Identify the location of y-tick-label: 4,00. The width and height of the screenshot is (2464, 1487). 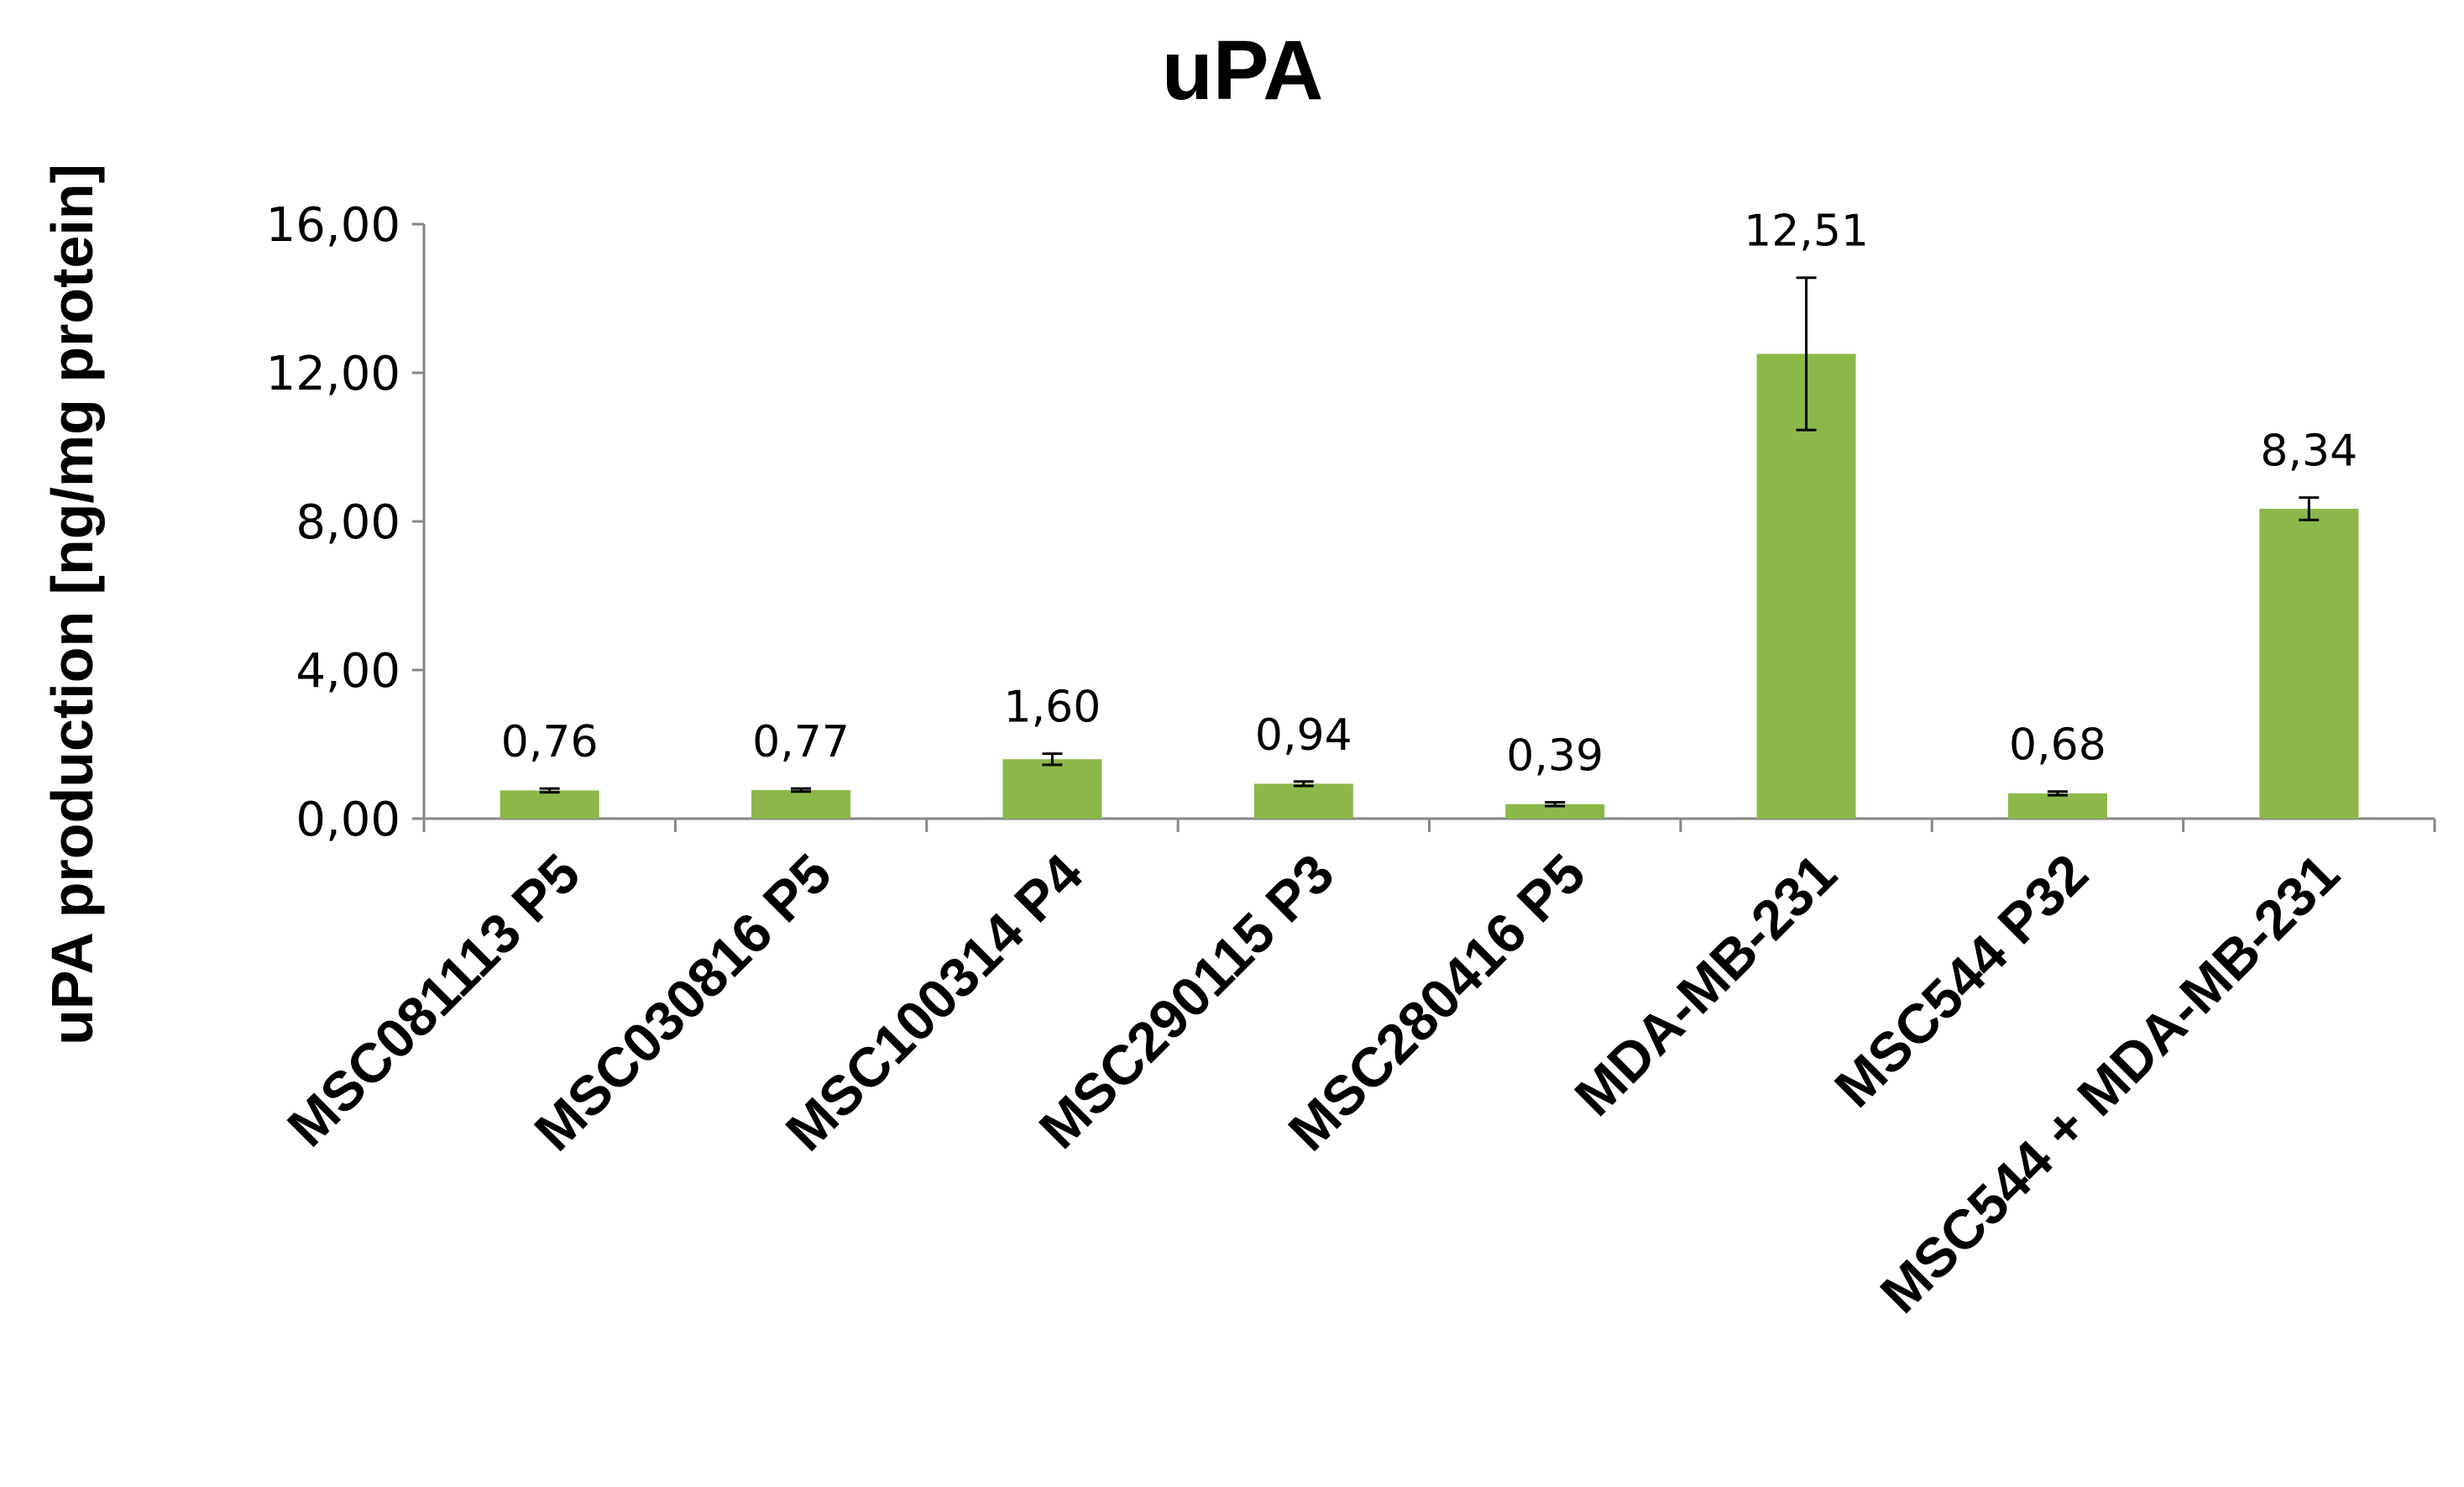
(348, 671).